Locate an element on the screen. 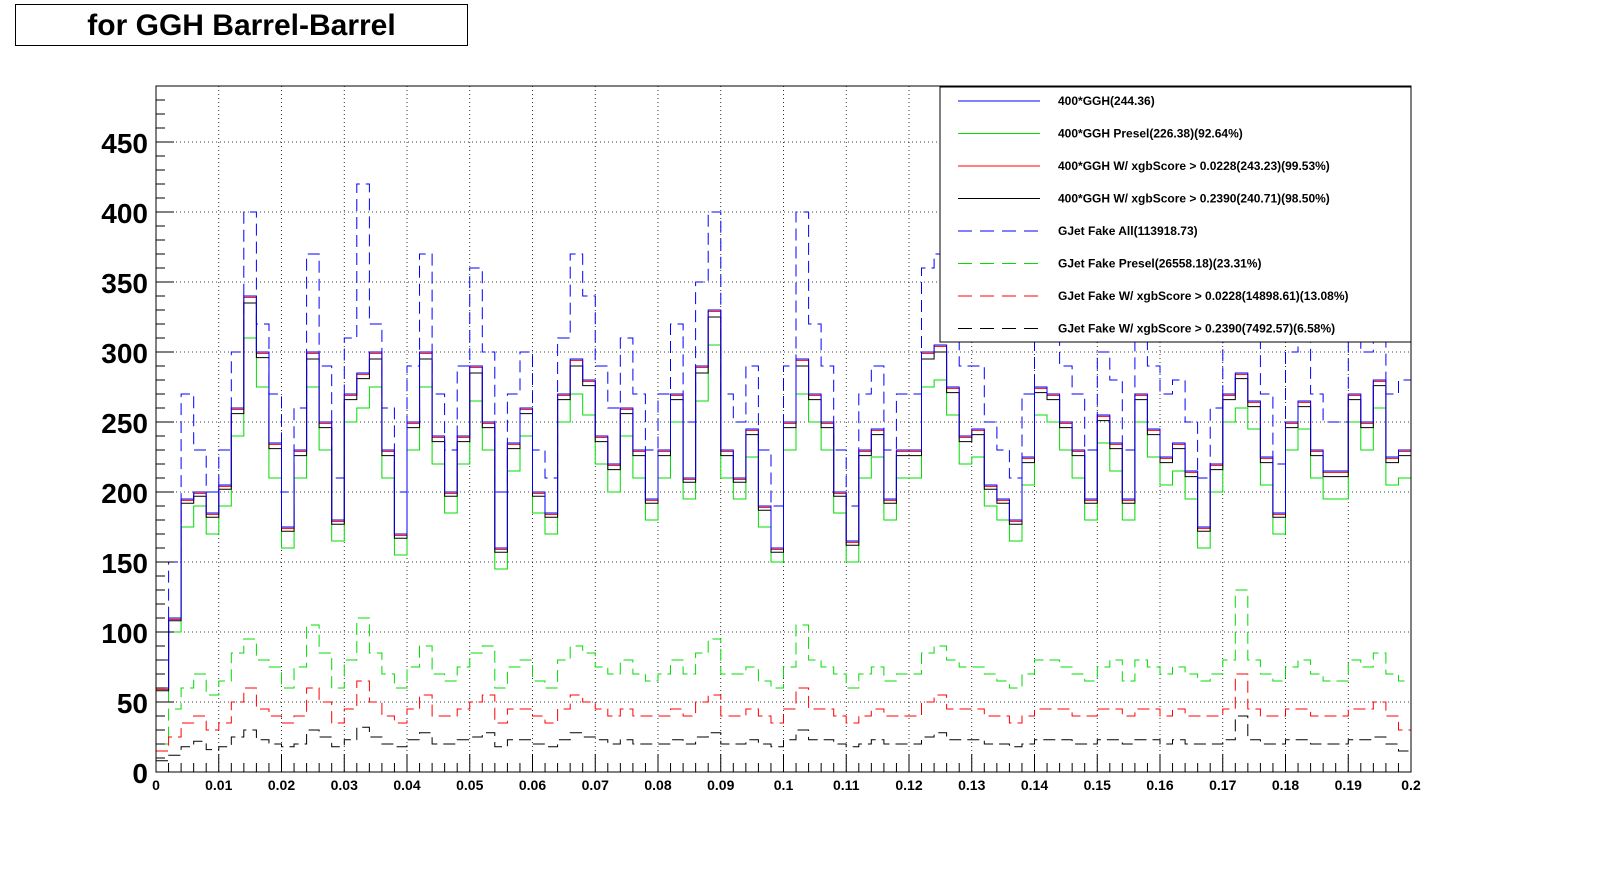 This screenshot has width=1598, height=874. y-tick-label: 300 is located at coordinates (124, 353).